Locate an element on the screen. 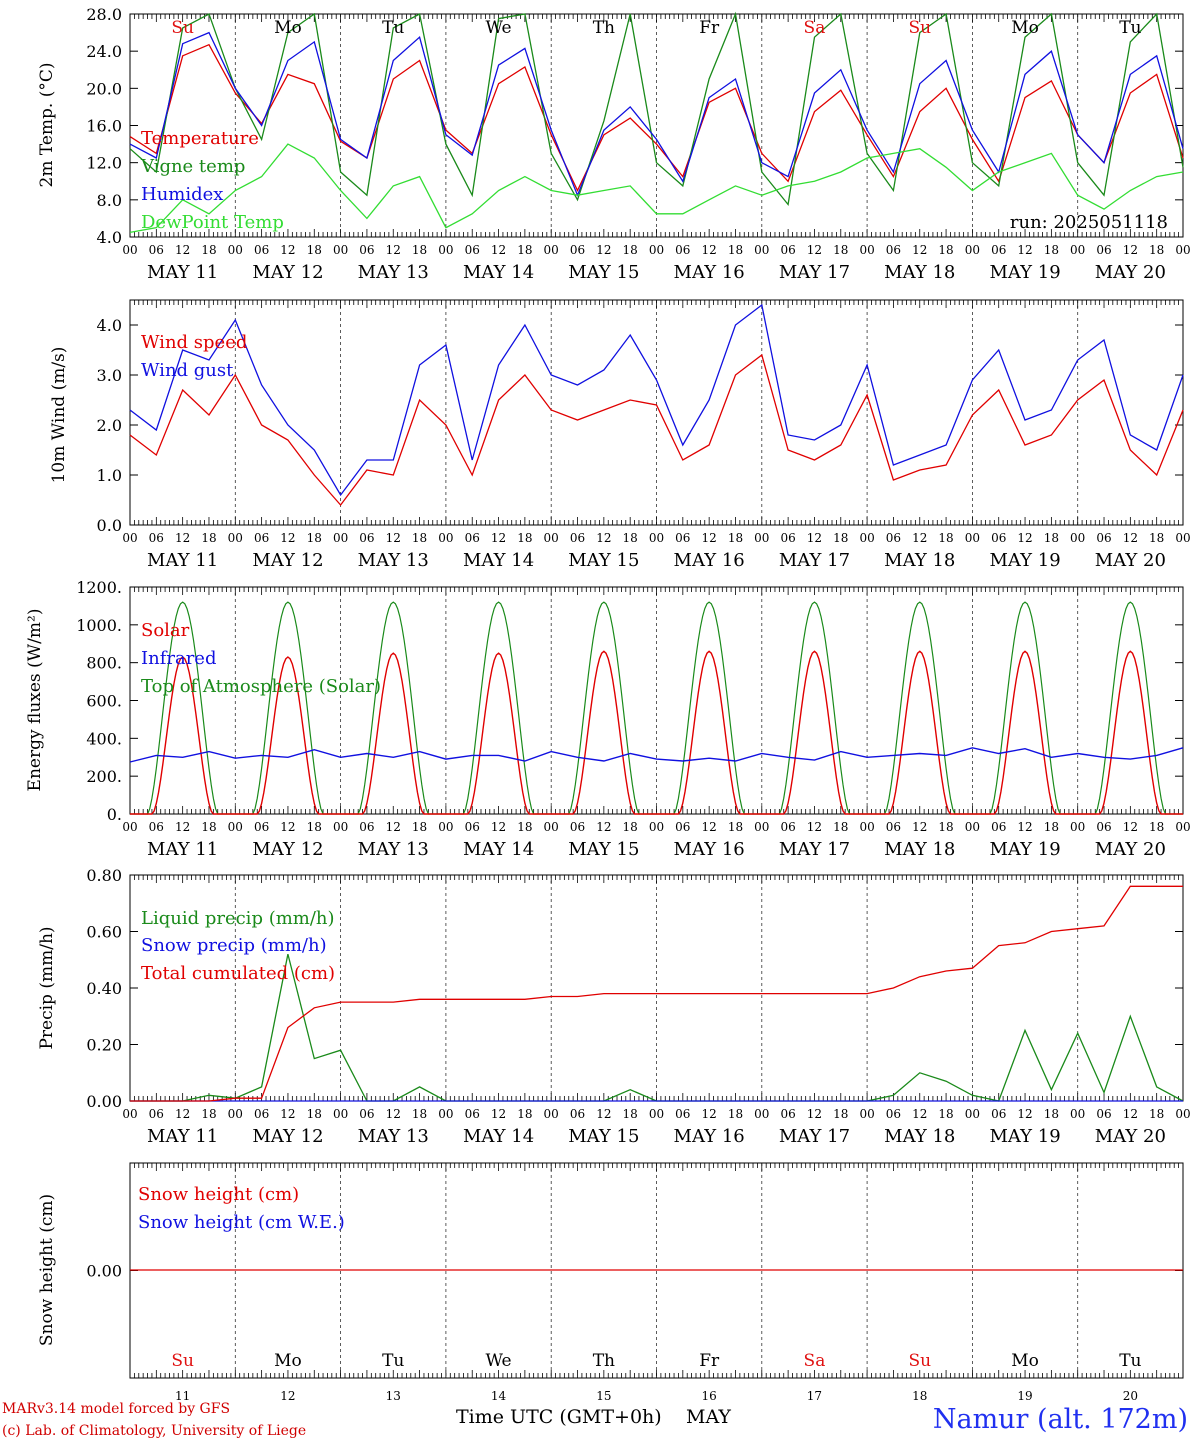 The width and height of the screenshot is (1194, 1440). weekday-label: Mo is located at coordinates (1025, 1361).